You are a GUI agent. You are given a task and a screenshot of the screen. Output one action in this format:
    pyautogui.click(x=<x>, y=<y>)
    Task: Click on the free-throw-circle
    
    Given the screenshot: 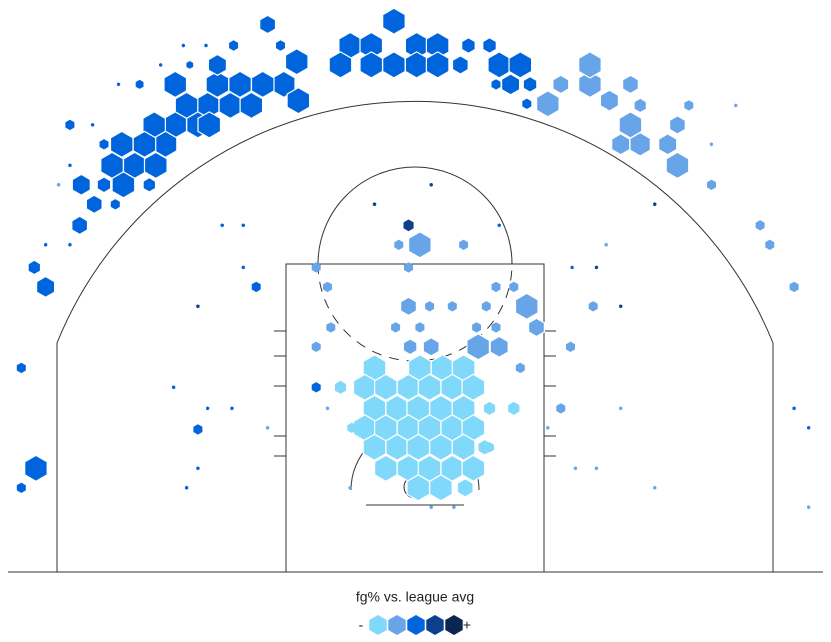 What is the action you would take?
    pyautogui.click(x=415, y=215)
    